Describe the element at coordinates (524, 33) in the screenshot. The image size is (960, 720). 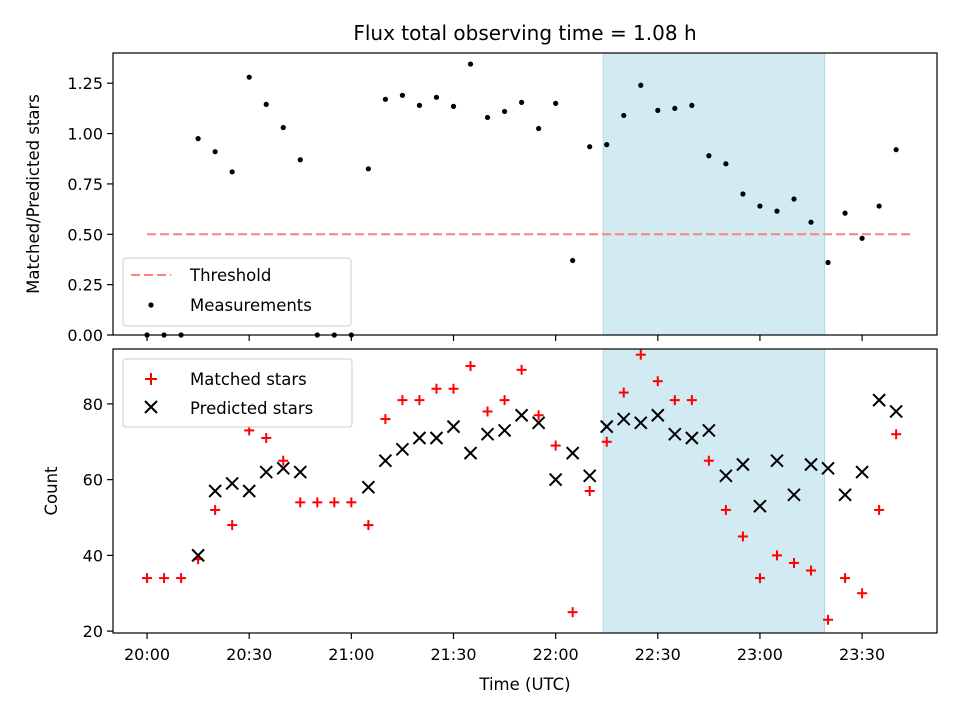
I see `top-chart-title: Flux total observing time = 1.08 h` at that location.